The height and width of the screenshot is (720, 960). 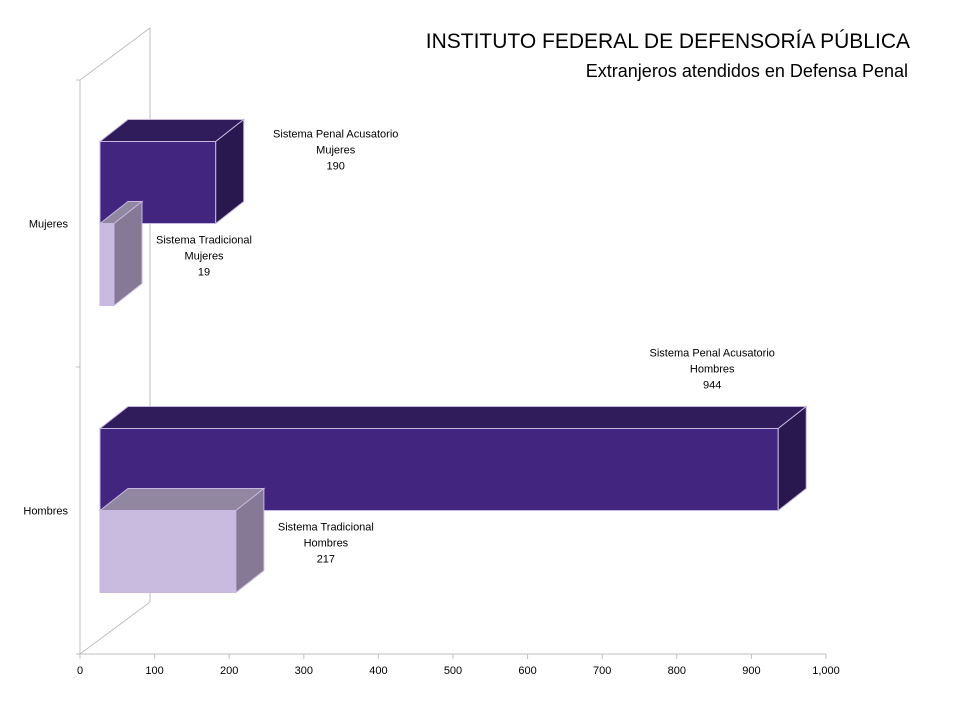 I want to click on x-tick-label: 600, so click(x=527, y=671).